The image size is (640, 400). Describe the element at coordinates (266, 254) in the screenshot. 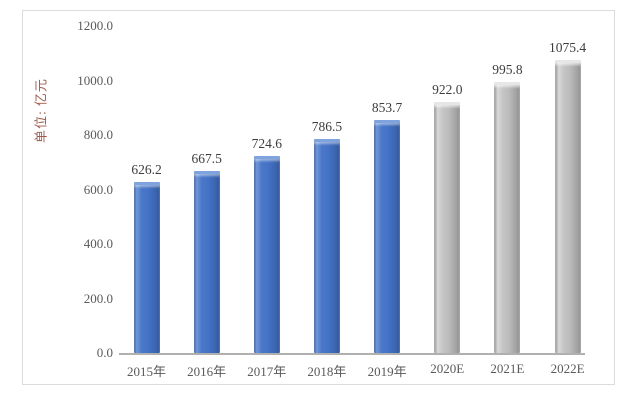

I see `bar-2017年` at that location.